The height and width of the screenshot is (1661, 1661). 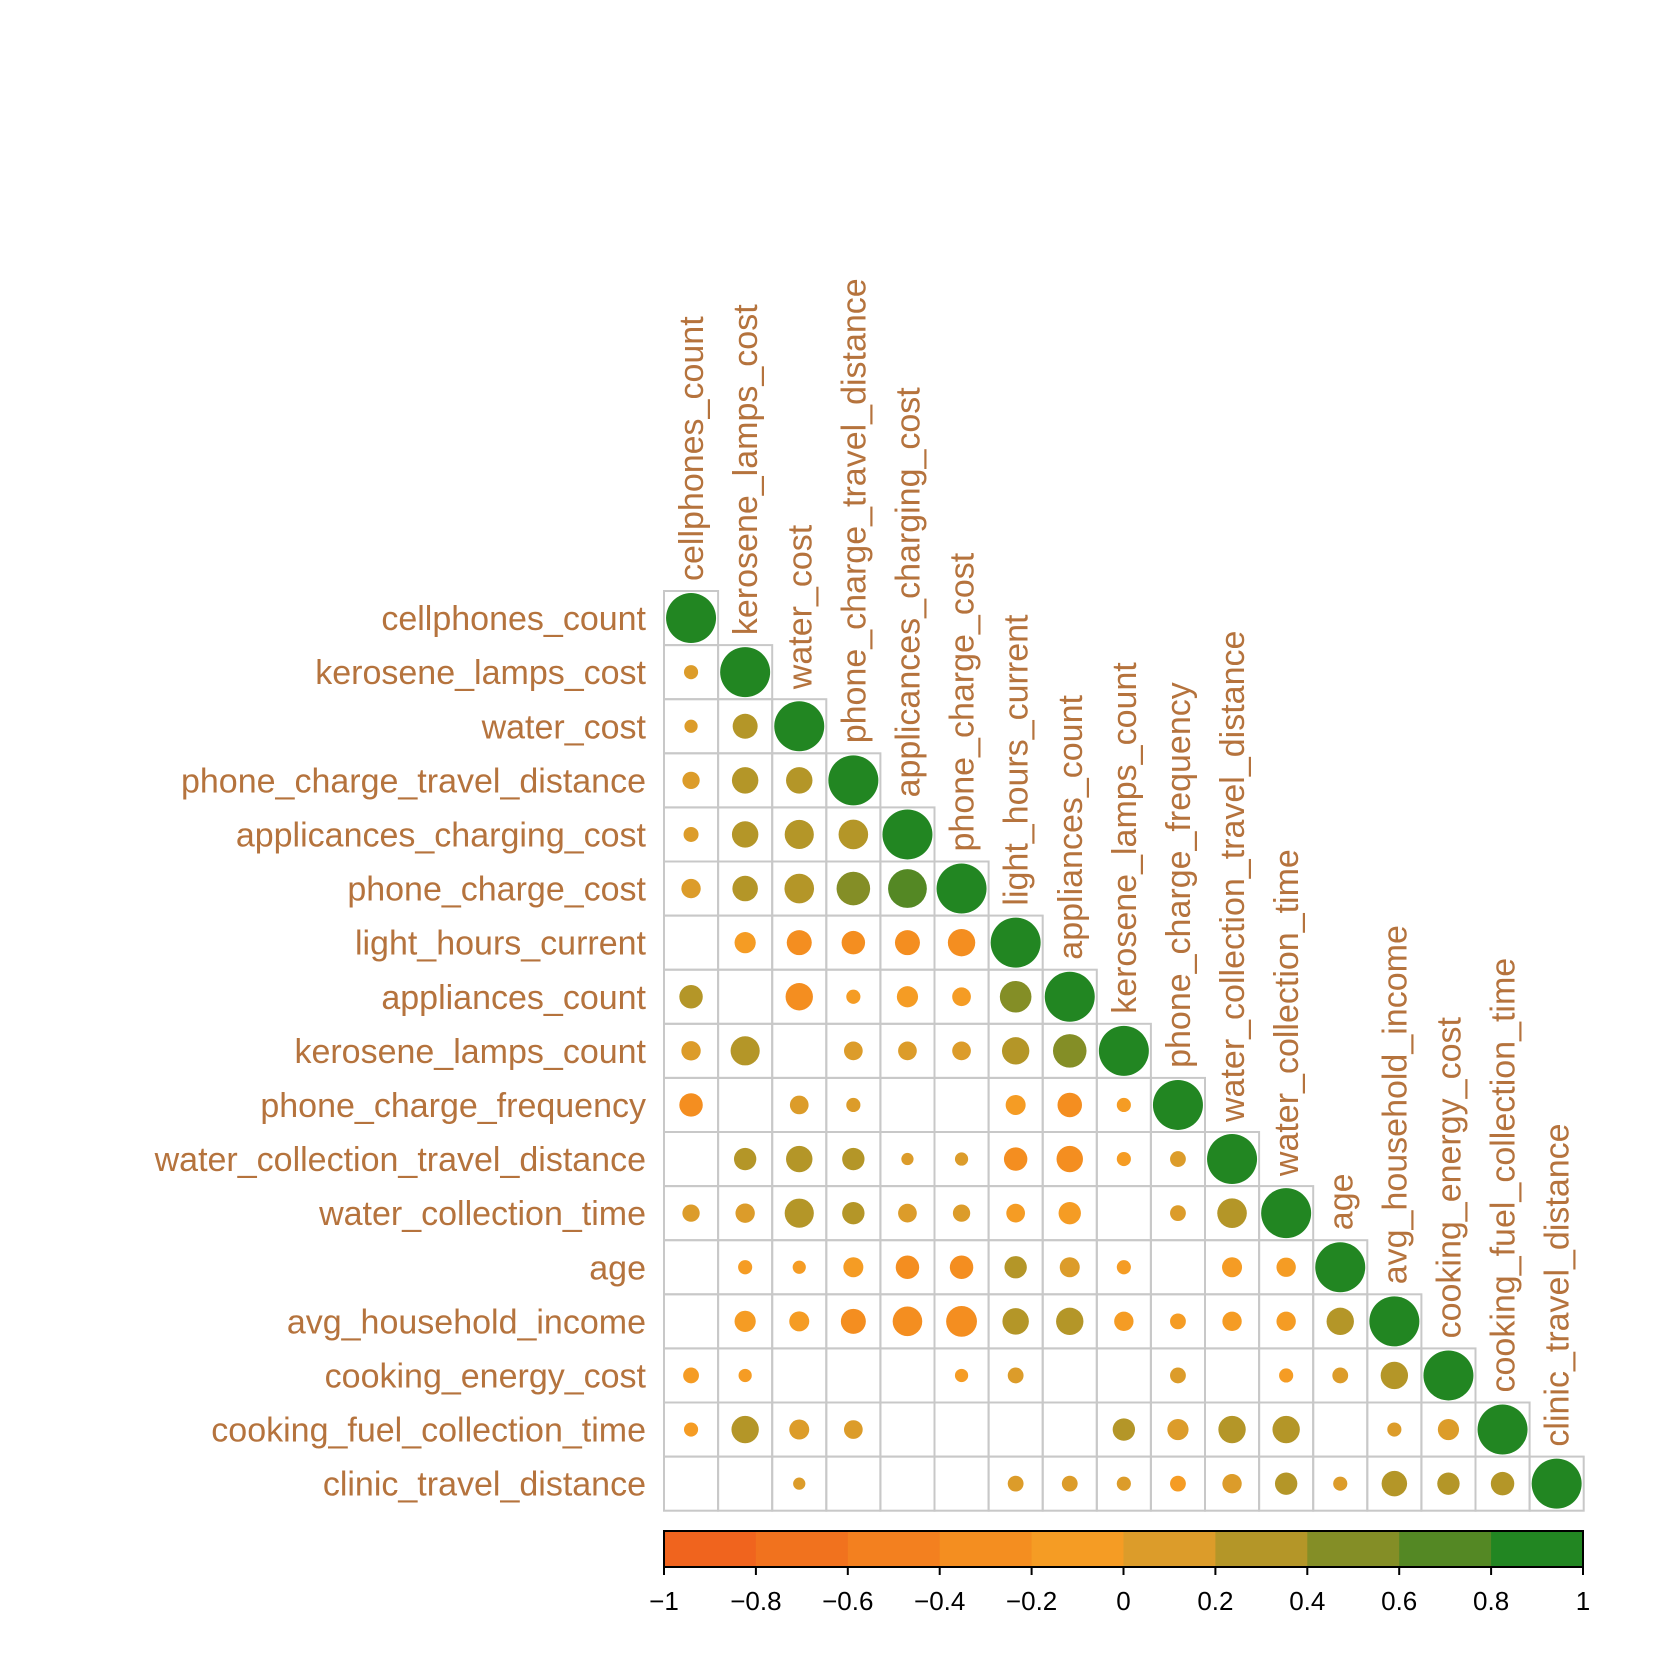 What do you see at coordinates (664, 1601) in the screenshot?
I see `colorbar-tick-label: −1` at bounding box center [664, 1601].